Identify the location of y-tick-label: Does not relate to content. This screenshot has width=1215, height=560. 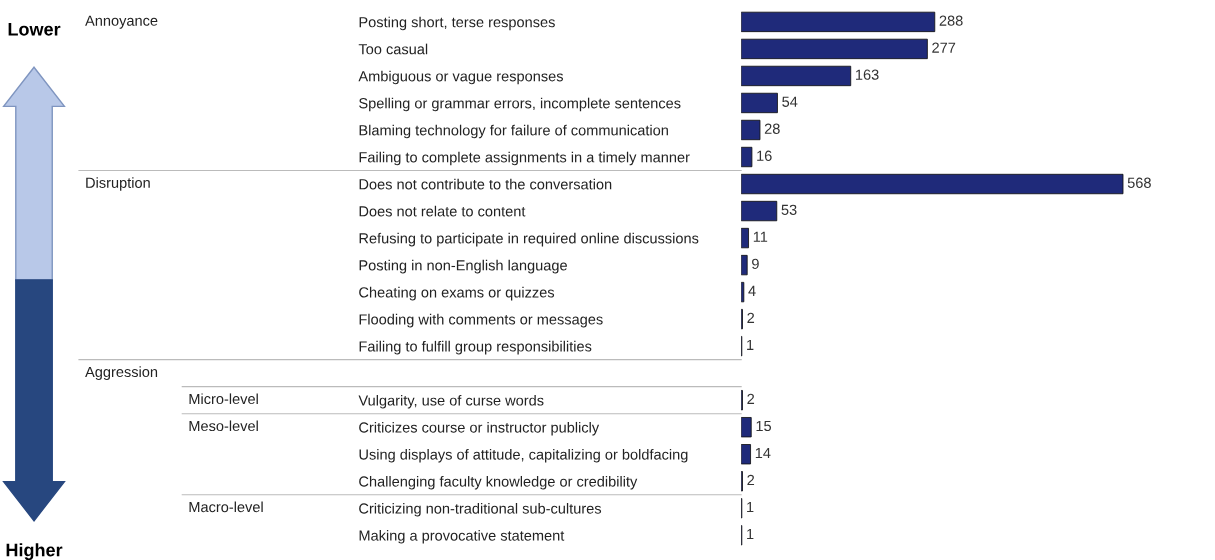
(442, 211).